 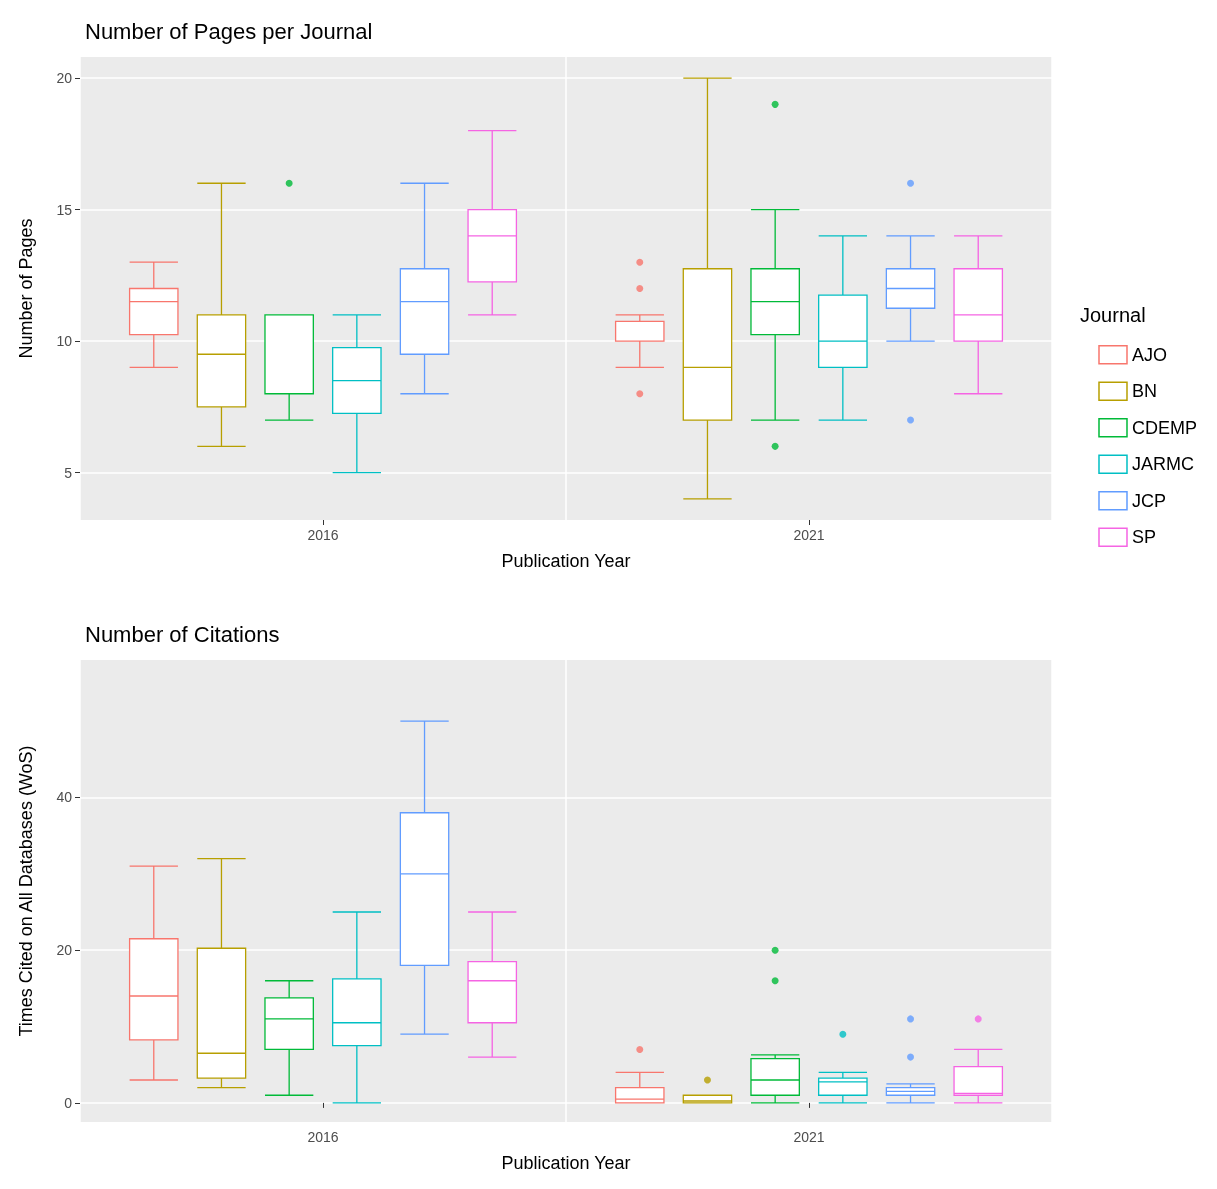 What do you see at coordinates (1144, 537) in the screenshot?
I see `legend-label: SP` at bounding box center [1144, 537].